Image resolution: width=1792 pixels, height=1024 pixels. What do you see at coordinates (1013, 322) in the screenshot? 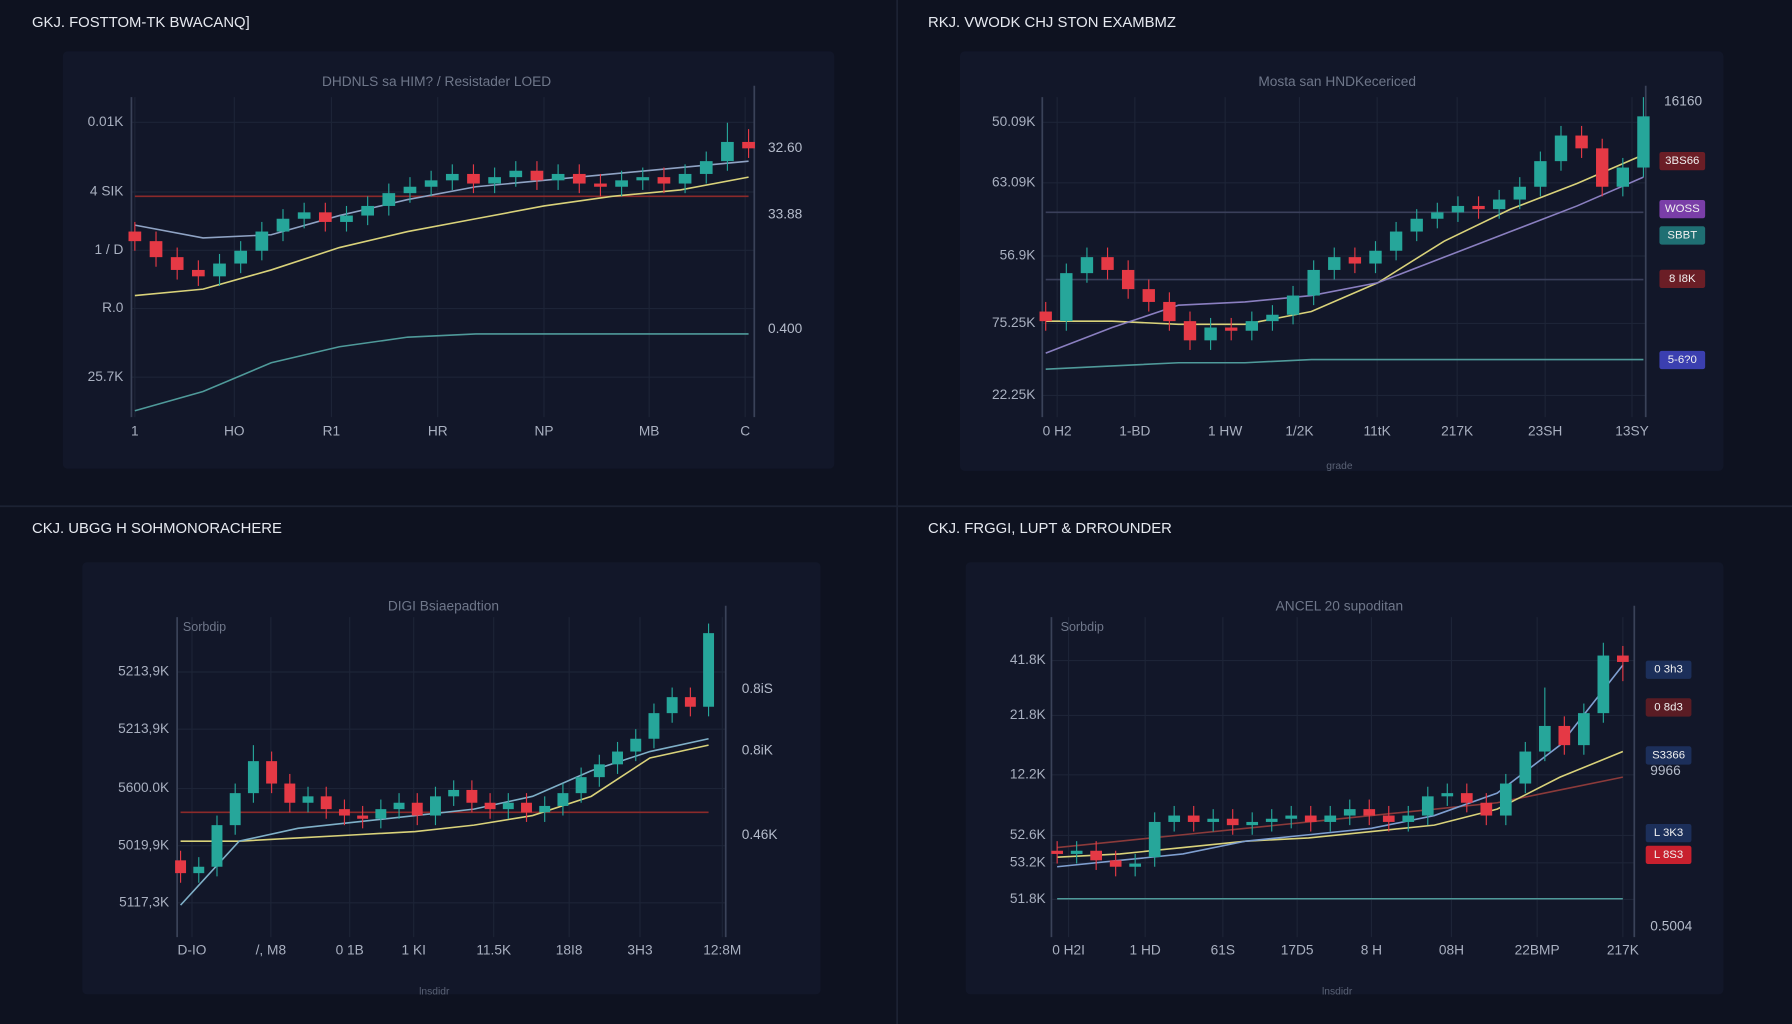
I see `y-tick-label: 75.25K` at bounding box center [1013, 322].